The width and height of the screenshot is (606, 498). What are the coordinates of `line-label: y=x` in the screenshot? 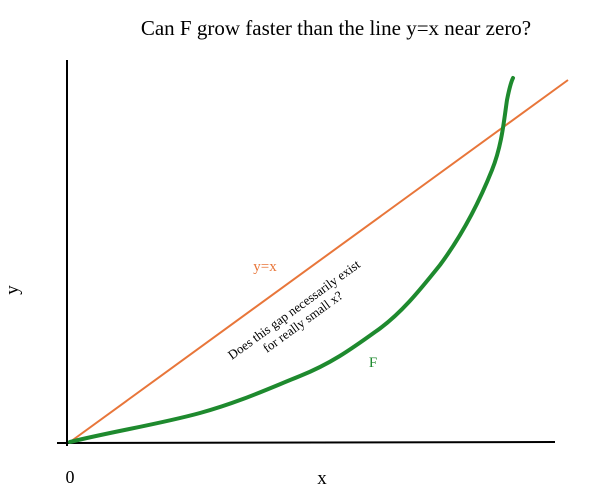 It's located at (265, 267).